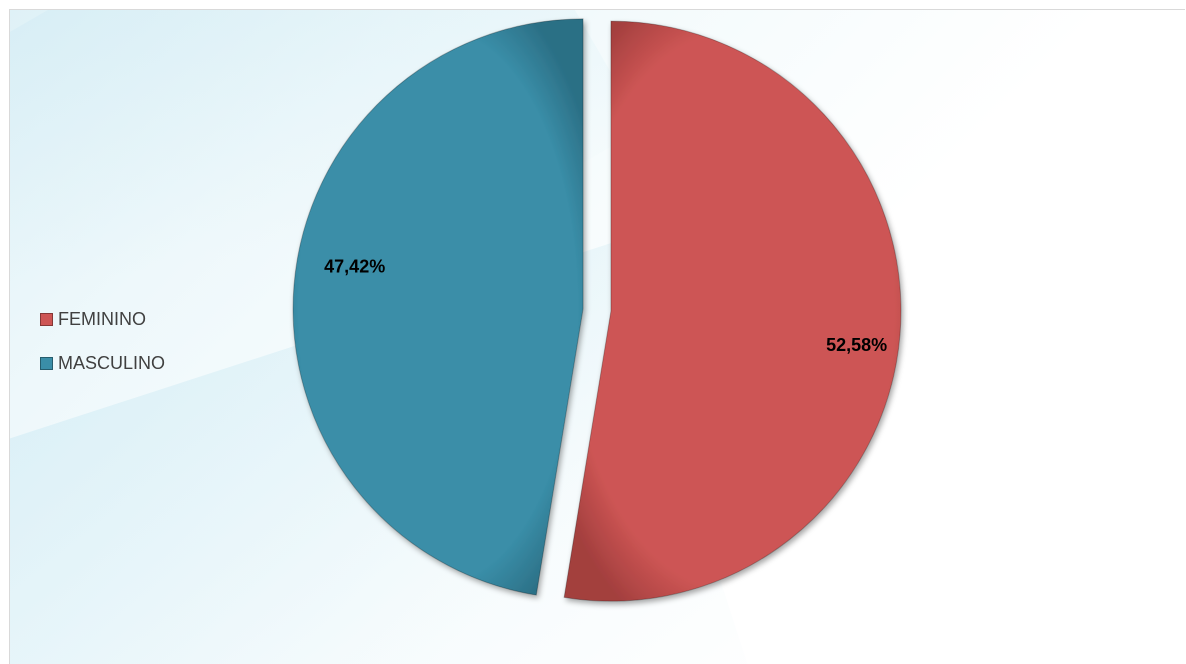 This screenshot has height=664, width=1186. I want to click on data-label-masculino: 47,42%, so click(354, 266).